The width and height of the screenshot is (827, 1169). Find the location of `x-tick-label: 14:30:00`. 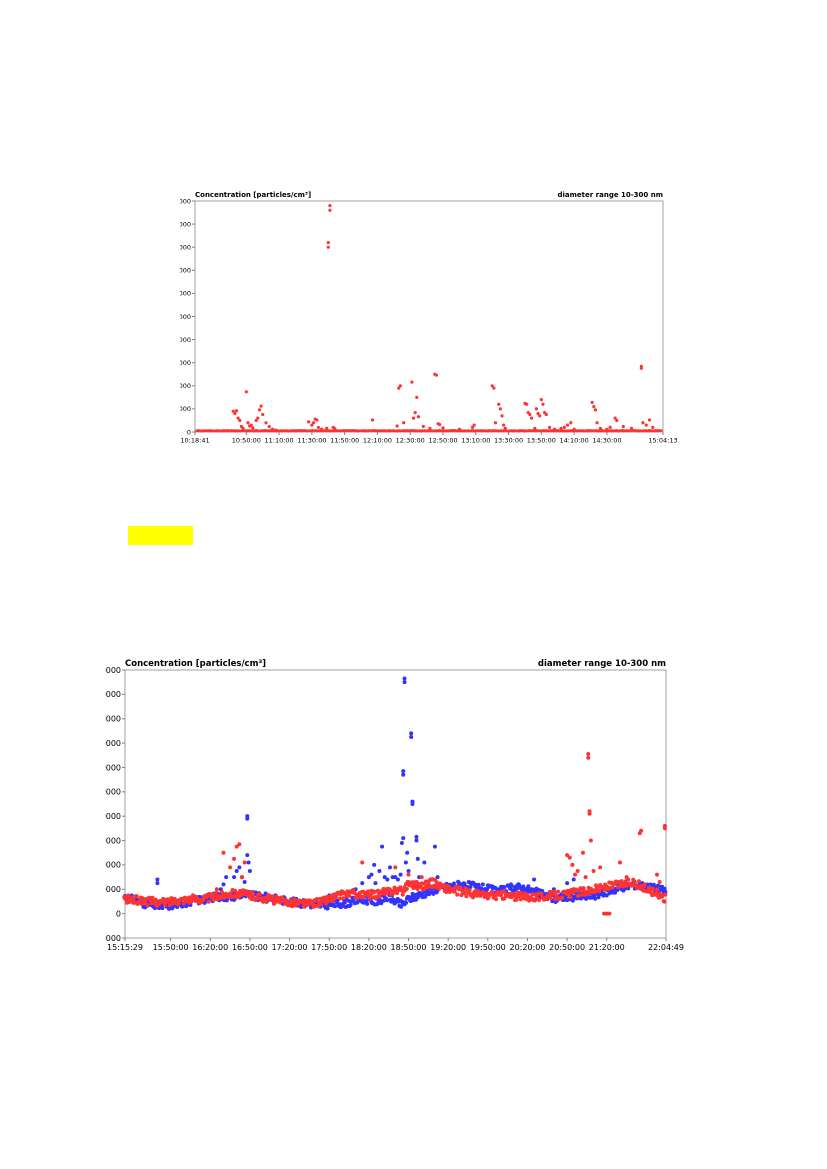

x-tick-label: 14:30:00 is located at coordinates (606, 441).